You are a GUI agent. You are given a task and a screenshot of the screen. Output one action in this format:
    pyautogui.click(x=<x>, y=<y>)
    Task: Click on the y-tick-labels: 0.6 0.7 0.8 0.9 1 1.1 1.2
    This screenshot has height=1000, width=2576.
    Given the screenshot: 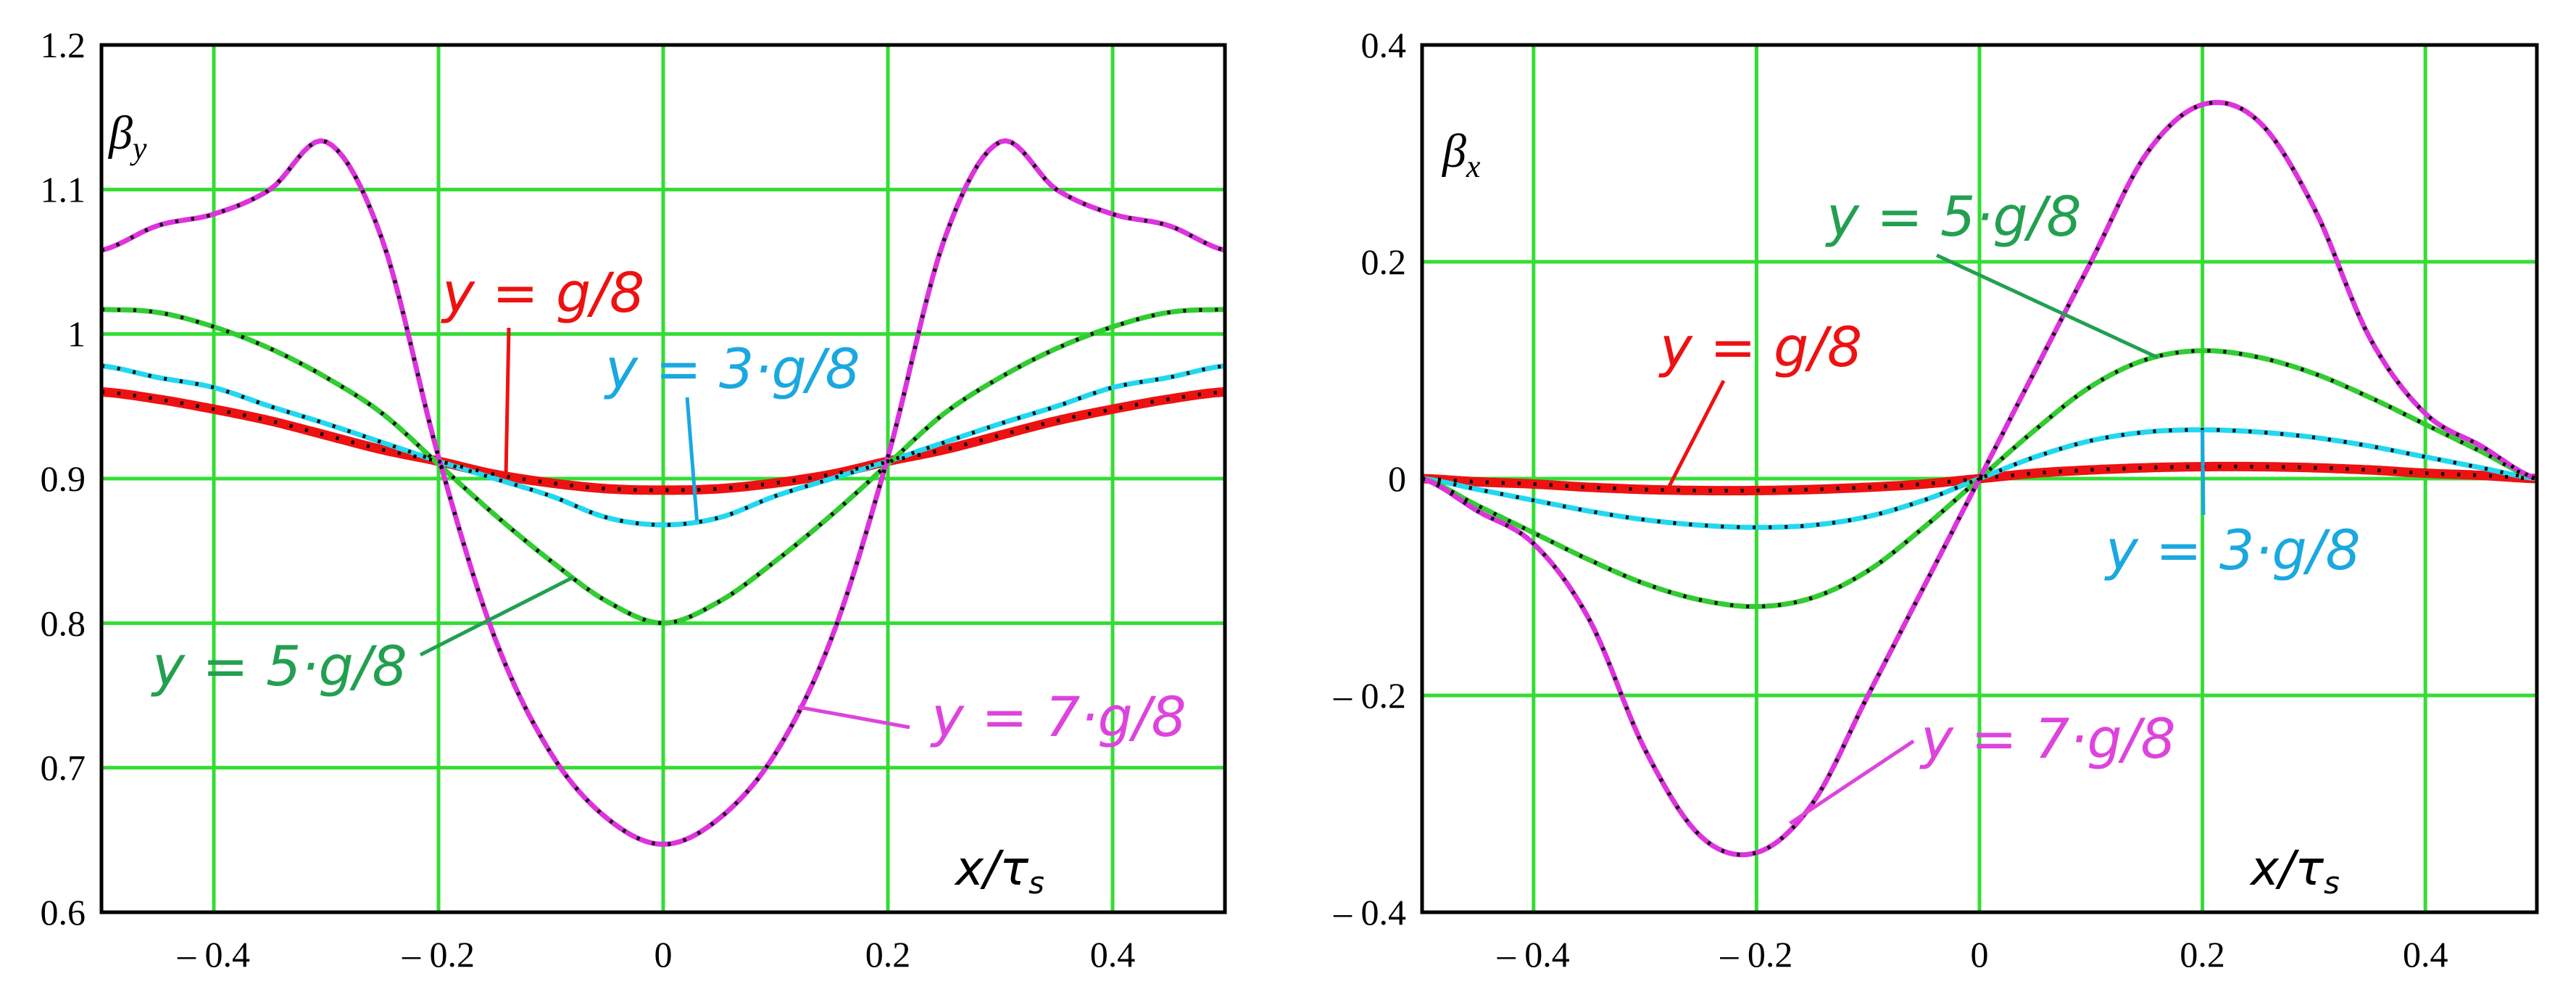 What is the action you would take?
    pyautogui.click(x=63, y=479)
    